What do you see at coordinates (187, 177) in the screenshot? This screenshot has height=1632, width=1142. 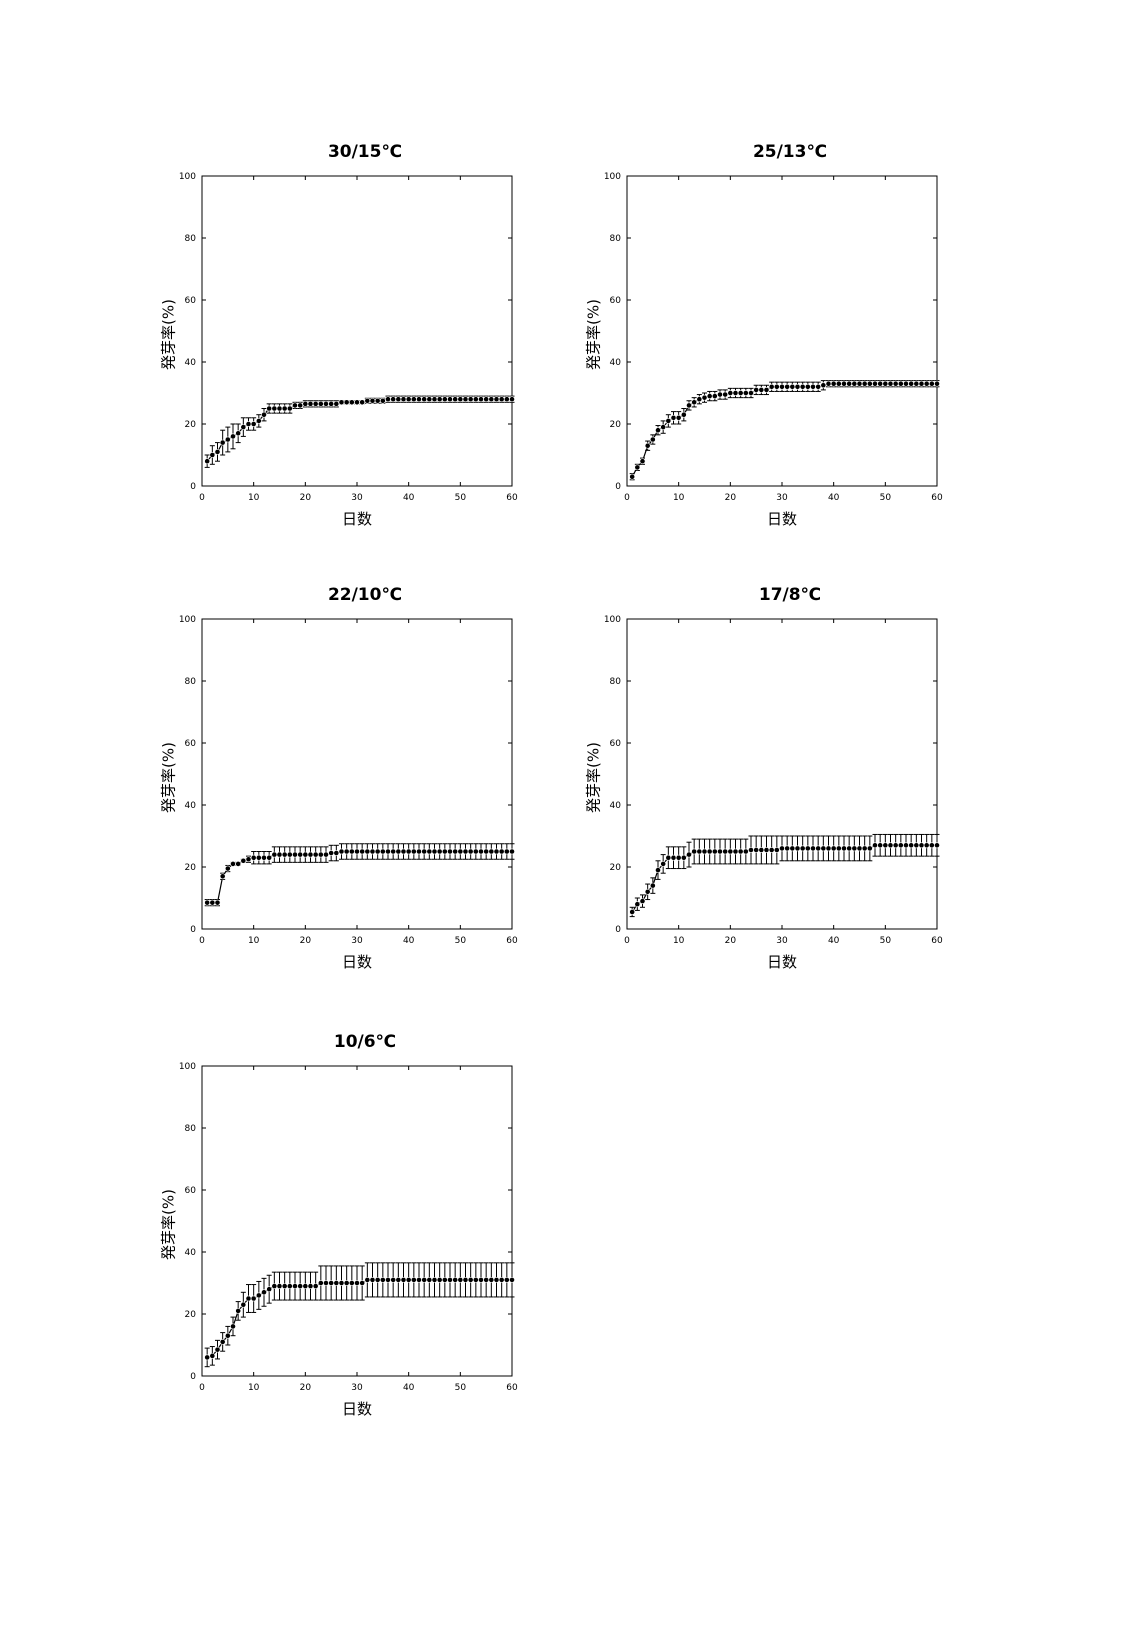 I see `y-tick-label: 100` at bounding box center [187, 177].